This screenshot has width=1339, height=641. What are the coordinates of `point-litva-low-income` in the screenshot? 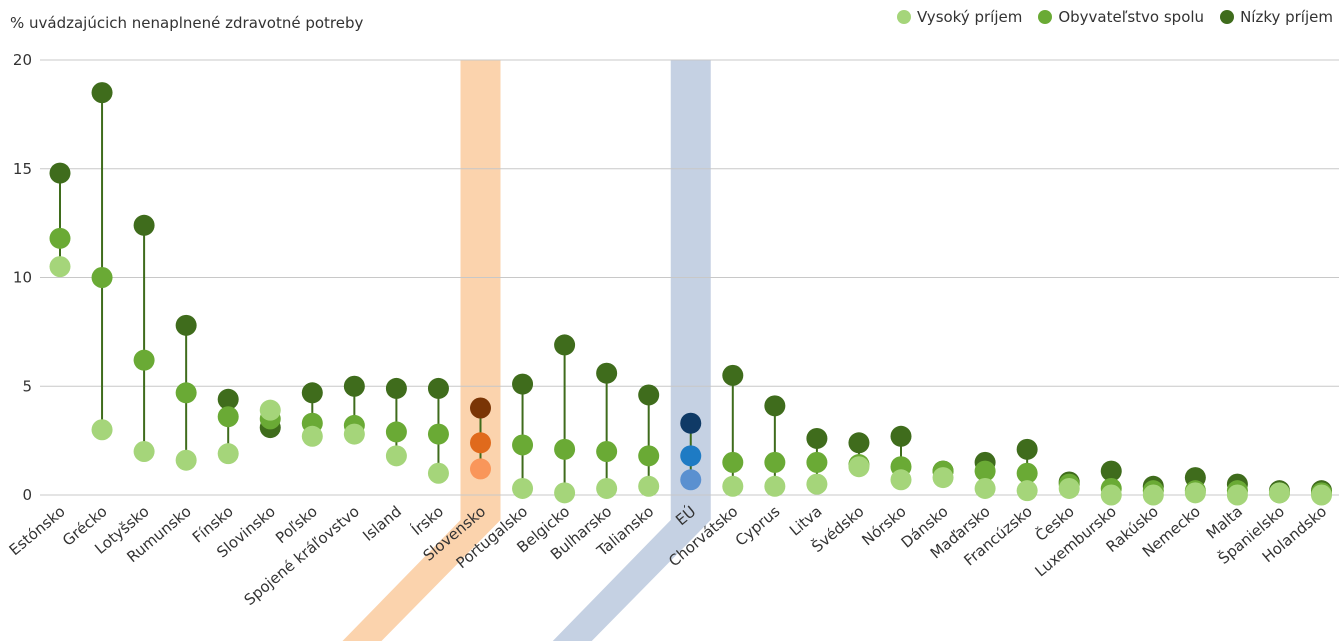 It's located at (817, 438).